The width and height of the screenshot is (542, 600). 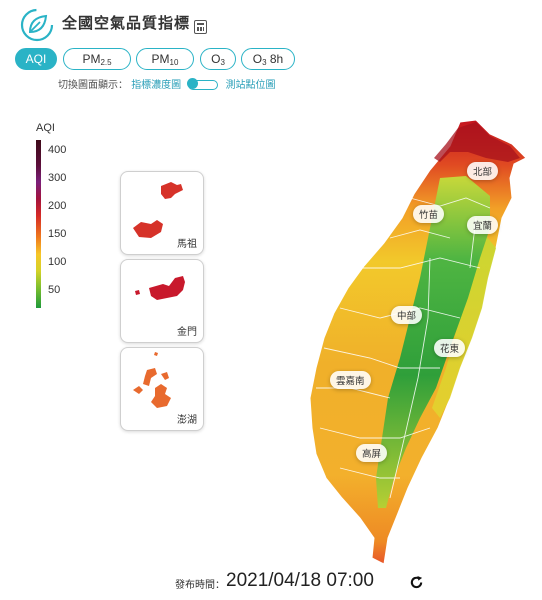 I want to click on legend-tick: 100, so click(x=57, y=262).